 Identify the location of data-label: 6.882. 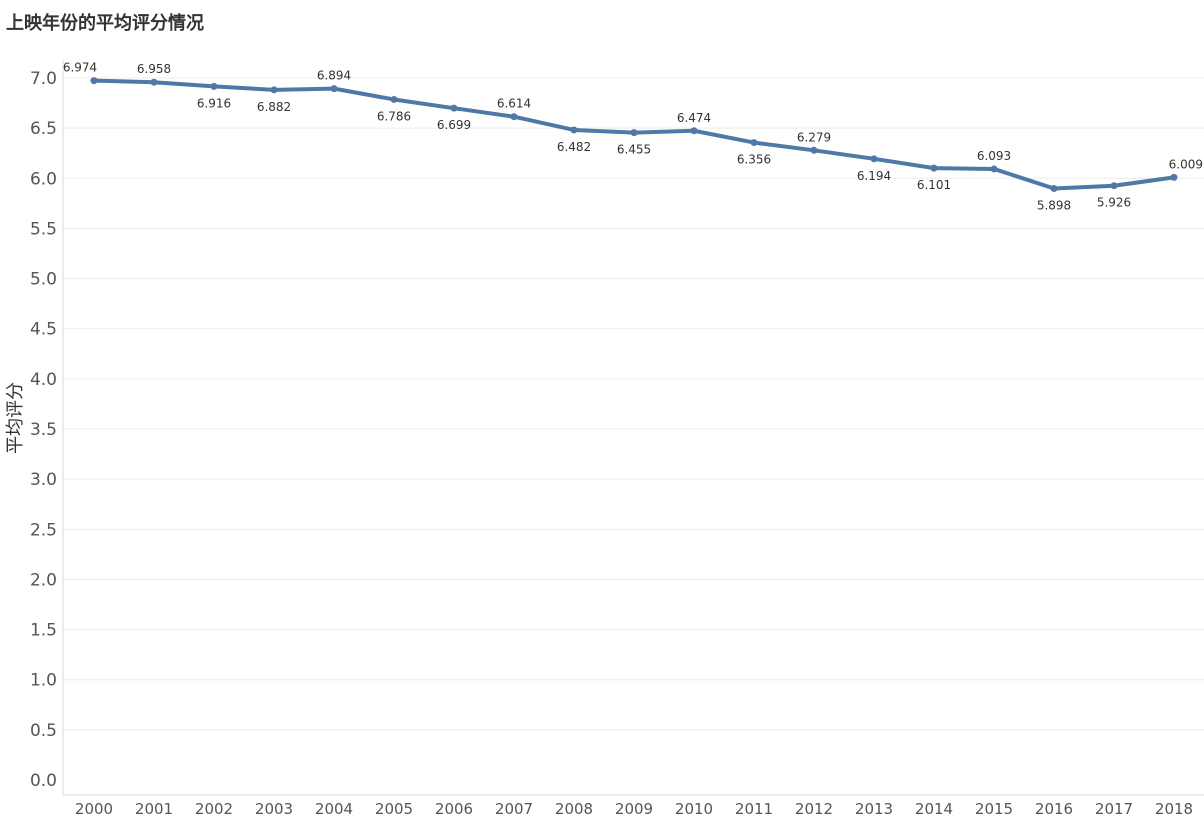
(274, 107).